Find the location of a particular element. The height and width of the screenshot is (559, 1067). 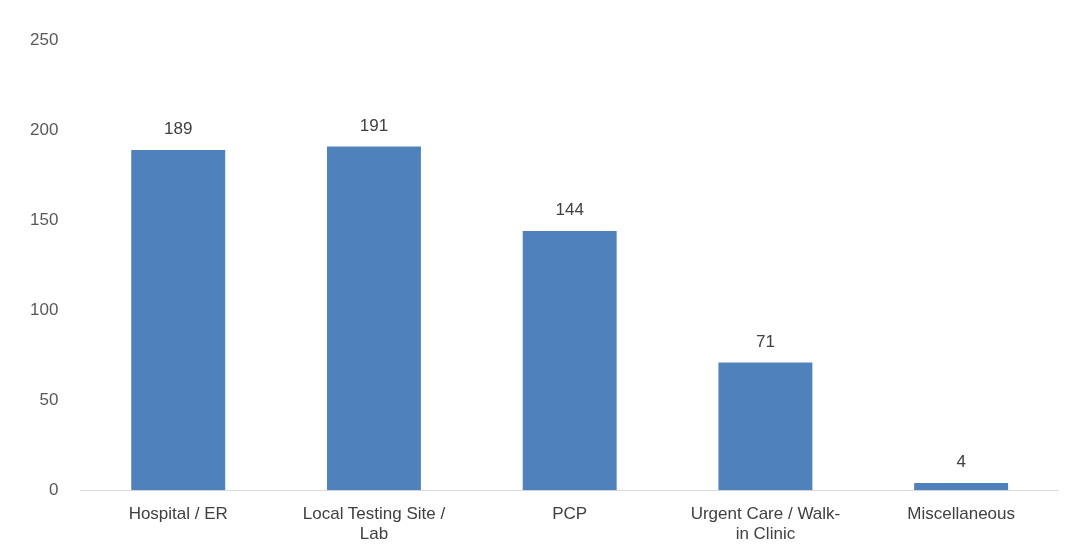

x-tick-label: Urgent Care / Walk-in Clinic is located at coordinates (765, 524).